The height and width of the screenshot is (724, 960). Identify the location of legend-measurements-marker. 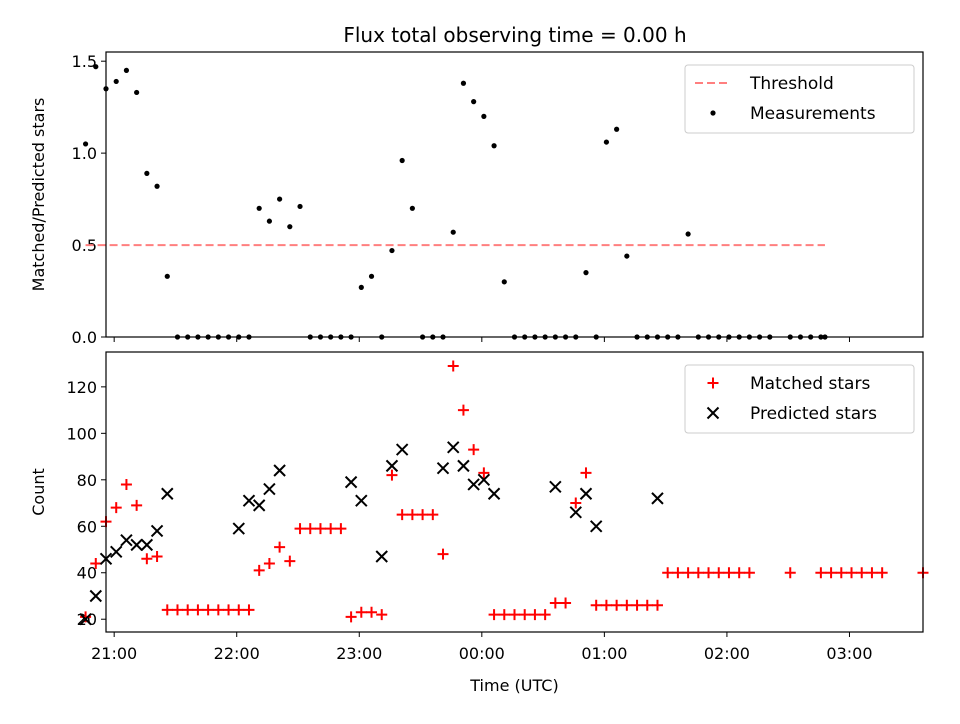
(713, 113).